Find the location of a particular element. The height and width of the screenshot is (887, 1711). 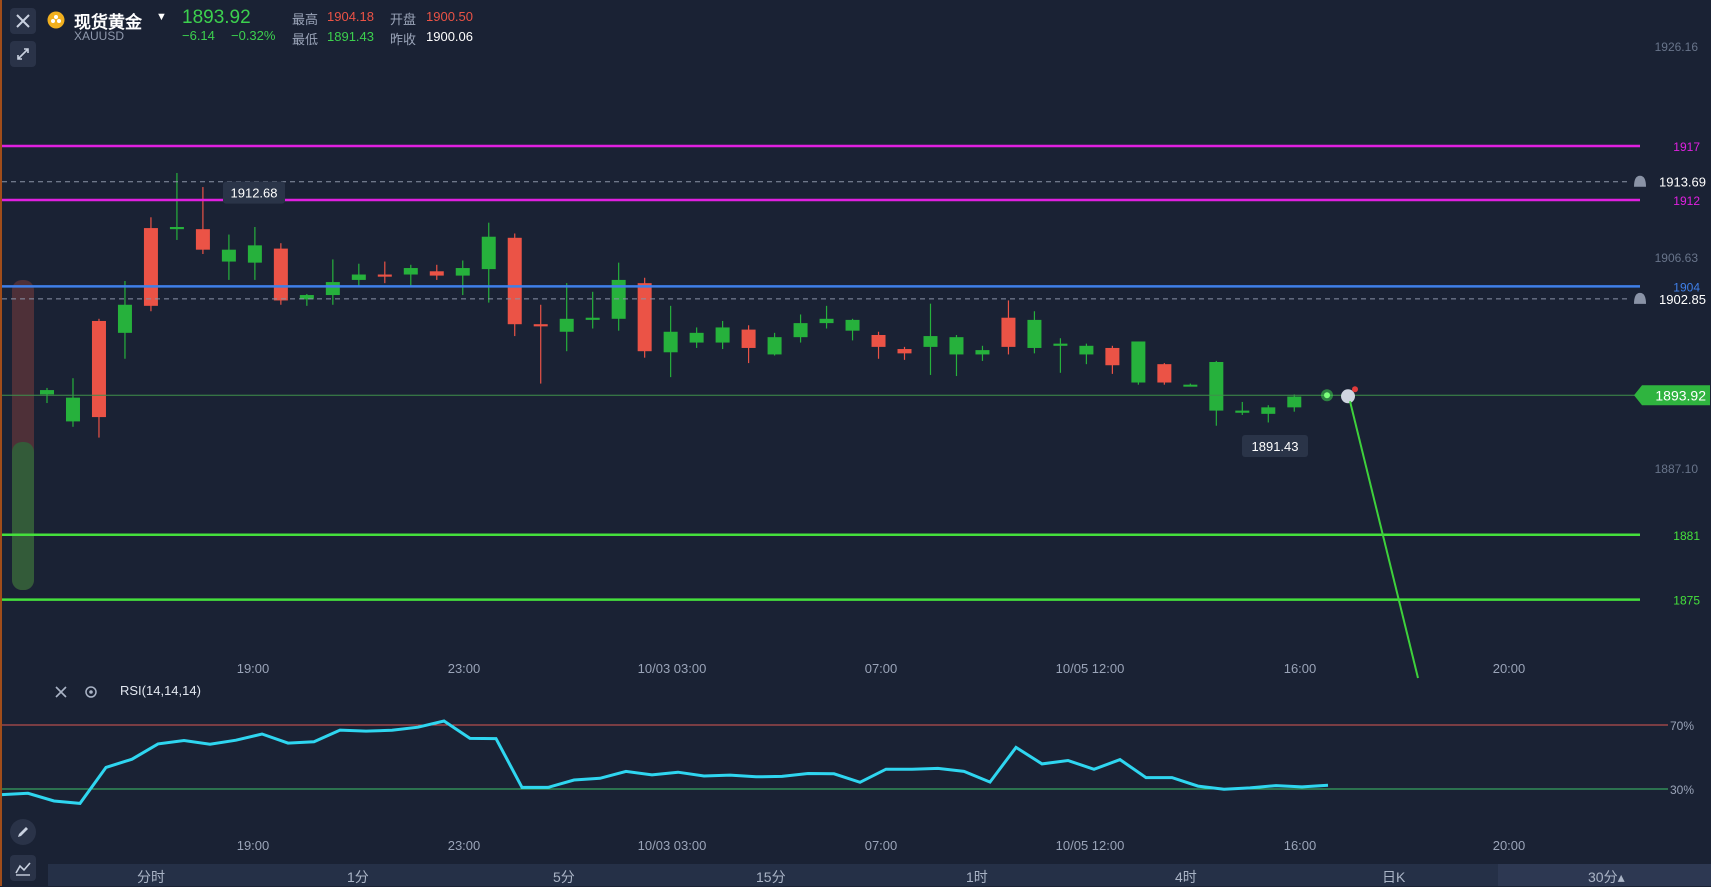

level-label: 1904 is located at coordinates (1686, 287).